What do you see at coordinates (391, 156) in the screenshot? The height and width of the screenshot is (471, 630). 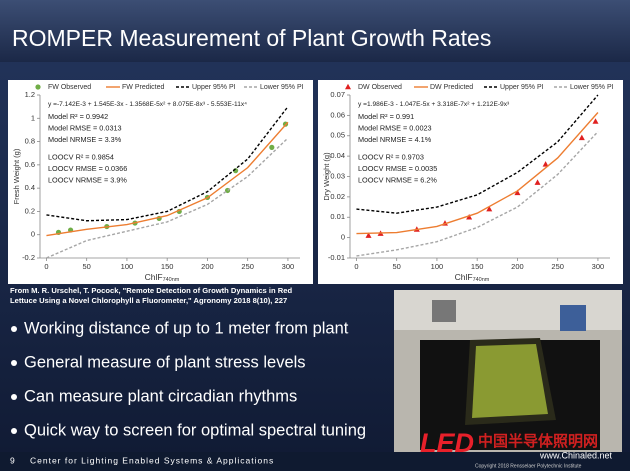 I see `annotation: LOOCV R² = 0.9703` at bounding box center [391, 156].